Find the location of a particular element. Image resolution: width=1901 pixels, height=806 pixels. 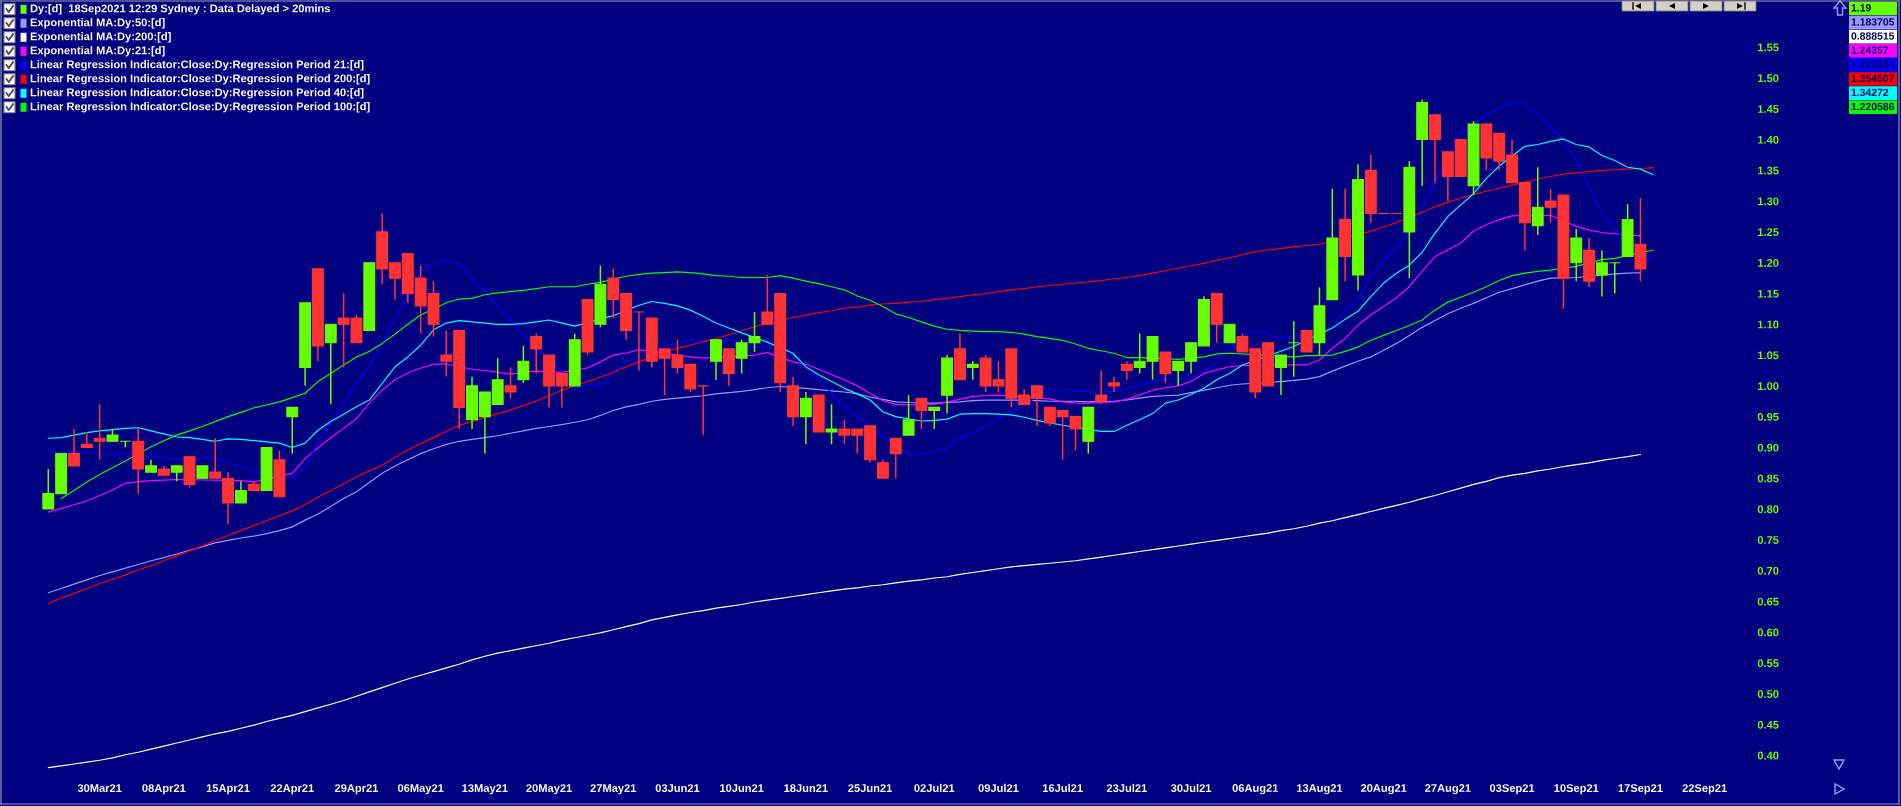

y-tick-label: 1.50 is located at coordinates (1768, 78).